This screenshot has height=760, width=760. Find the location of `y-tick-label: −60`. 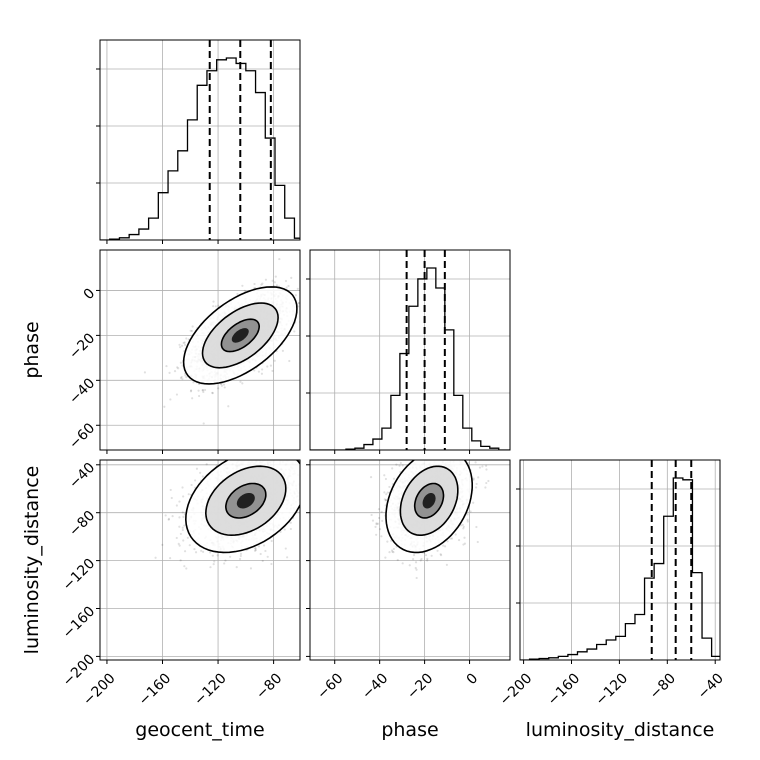

y-tick-label: −60 is located at coordinates (82, 436).